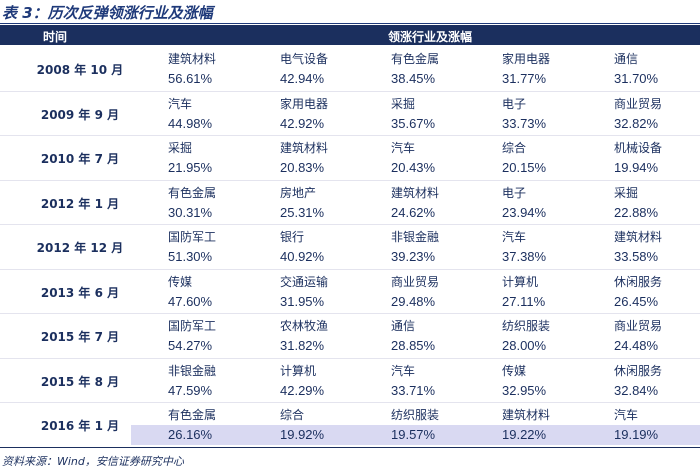 The width and height of the screenshot is (700, 472). Describe the element at coordinates (190, 301) in the screenshot. I see `gain-value: 47.60%` at that location.